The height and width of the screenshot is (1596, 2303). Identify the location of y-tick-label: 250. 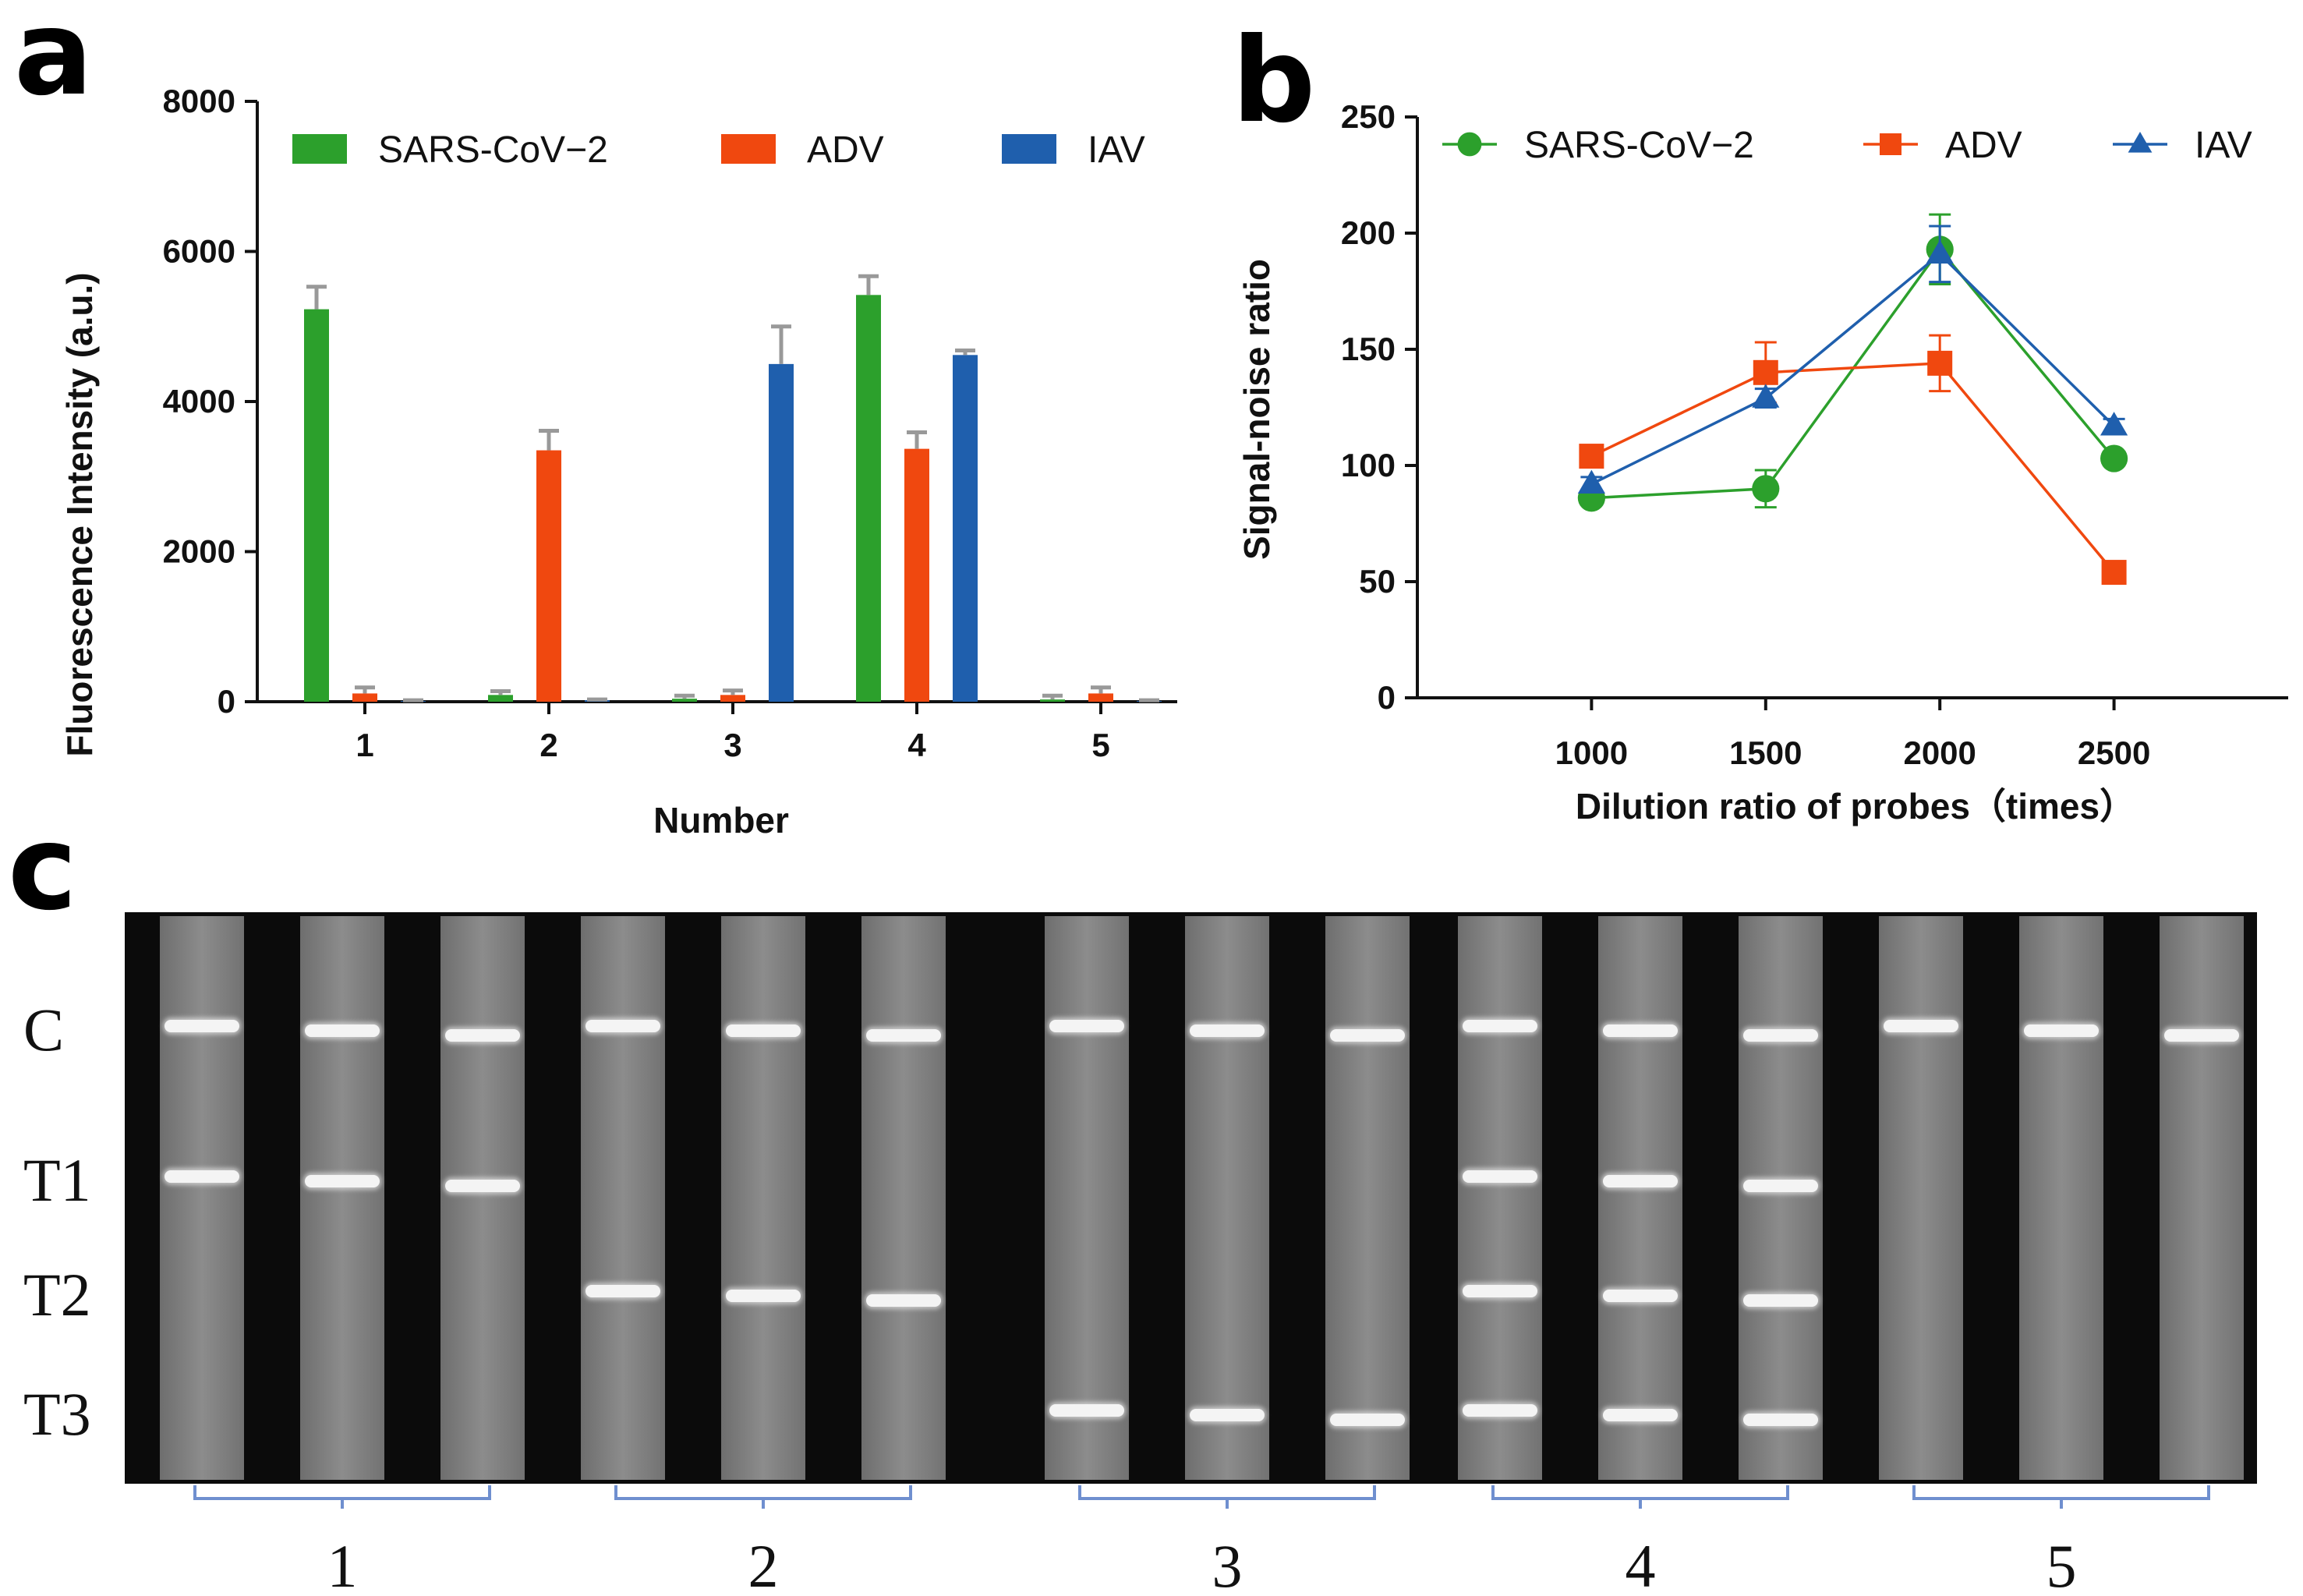
(1368, 116).